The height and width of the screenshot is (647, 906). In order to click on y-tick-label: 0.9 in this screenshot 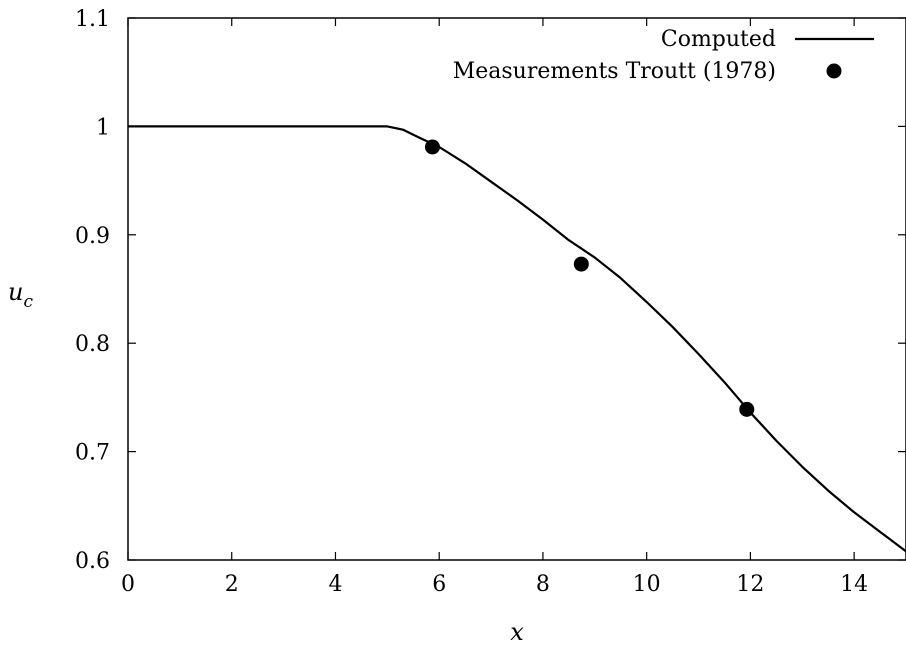, I will do `click(92, 236)`.